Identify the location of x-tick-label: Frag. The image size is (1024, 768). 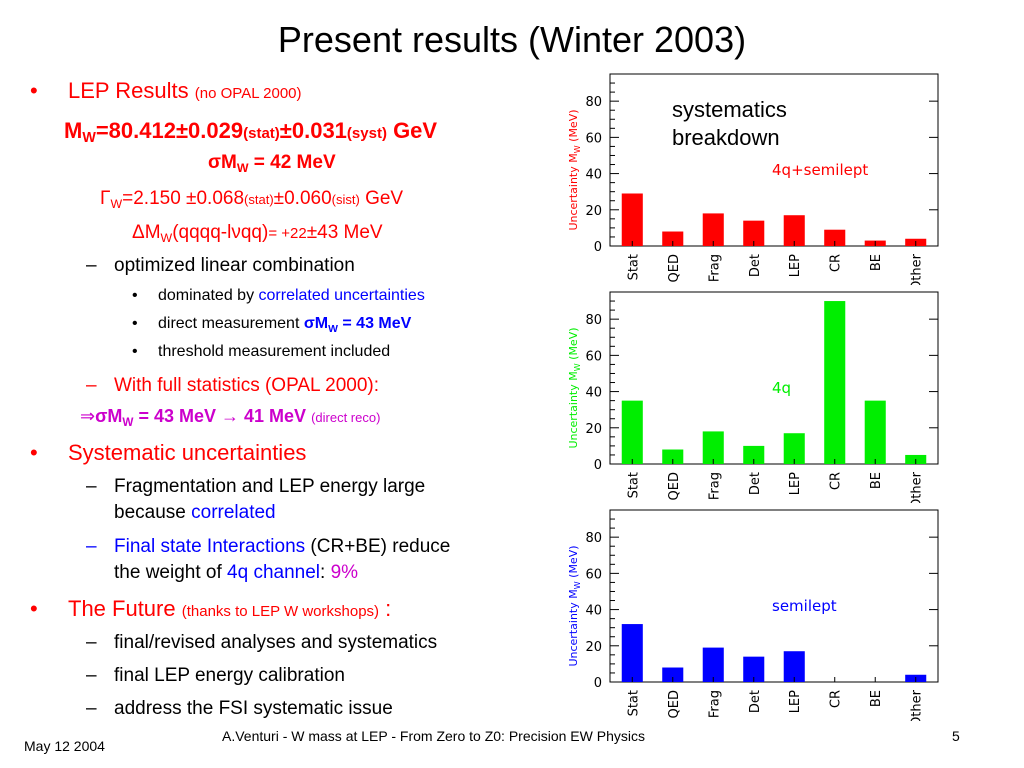
(714, 268).